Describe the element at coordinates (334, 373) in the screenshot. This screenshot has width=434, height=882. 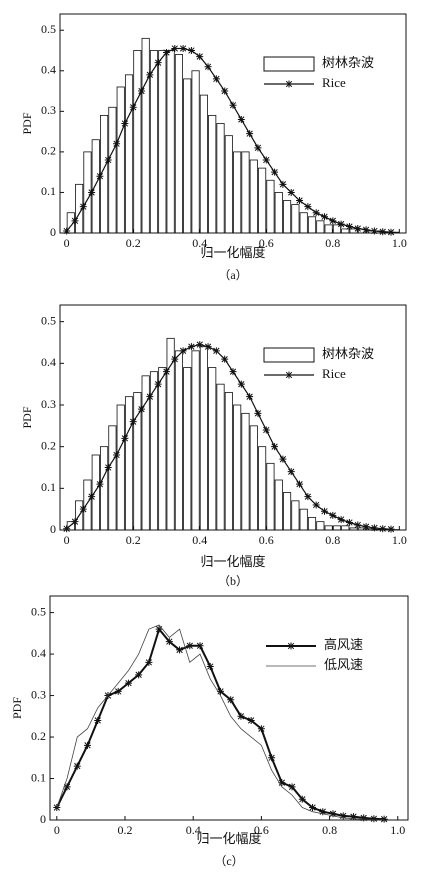
I see `legend-label: Rice` at that location.